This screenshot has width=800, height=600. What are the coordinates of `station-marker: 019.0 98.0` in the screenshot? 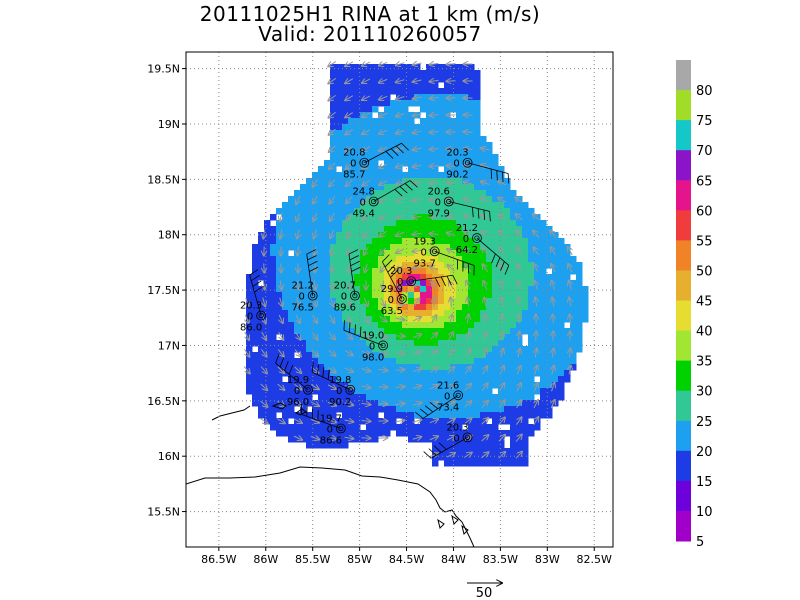 It's located at (365, 341).